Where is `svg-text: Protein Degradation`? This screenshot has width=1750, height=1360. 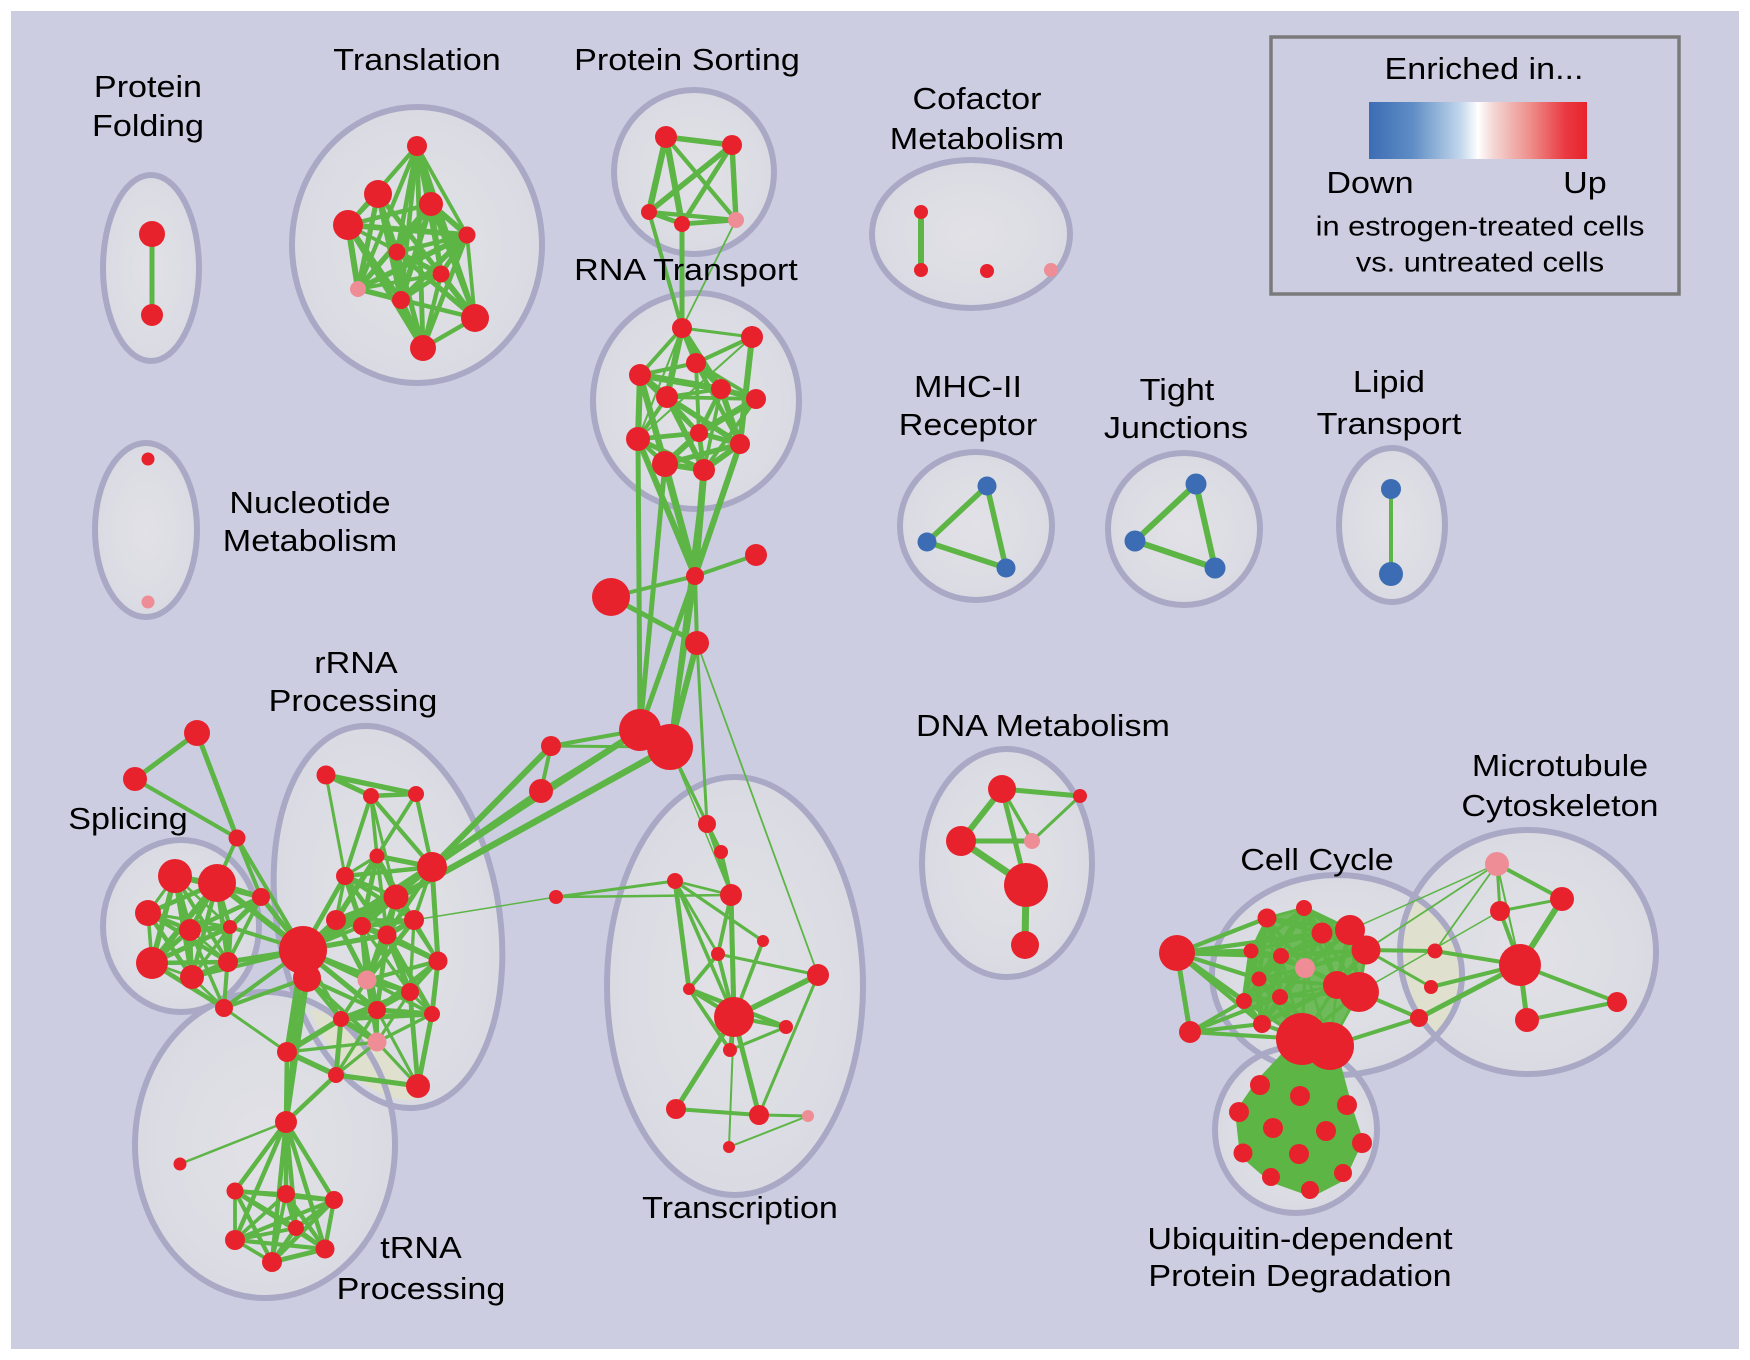
svg-text: Protein Degradation is located at coordinates (1299, 1275).